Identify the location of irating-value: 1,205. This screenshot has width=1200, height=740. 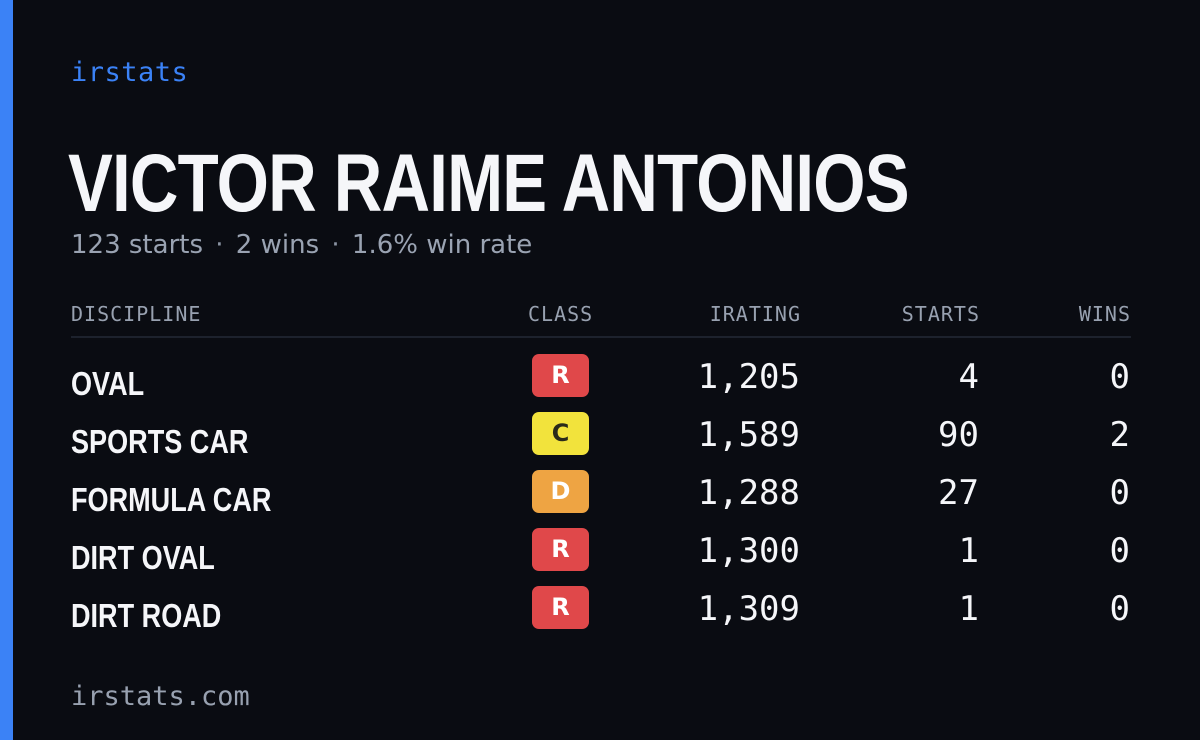
(748, 377).